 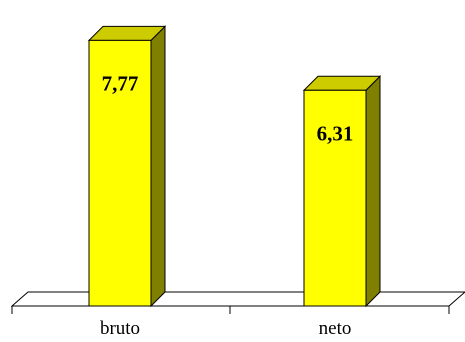 What do you see at coordinates (335, 133) in the screenshot?
I see `value-label-neto: 6,31` at bounding box center [335, 133].